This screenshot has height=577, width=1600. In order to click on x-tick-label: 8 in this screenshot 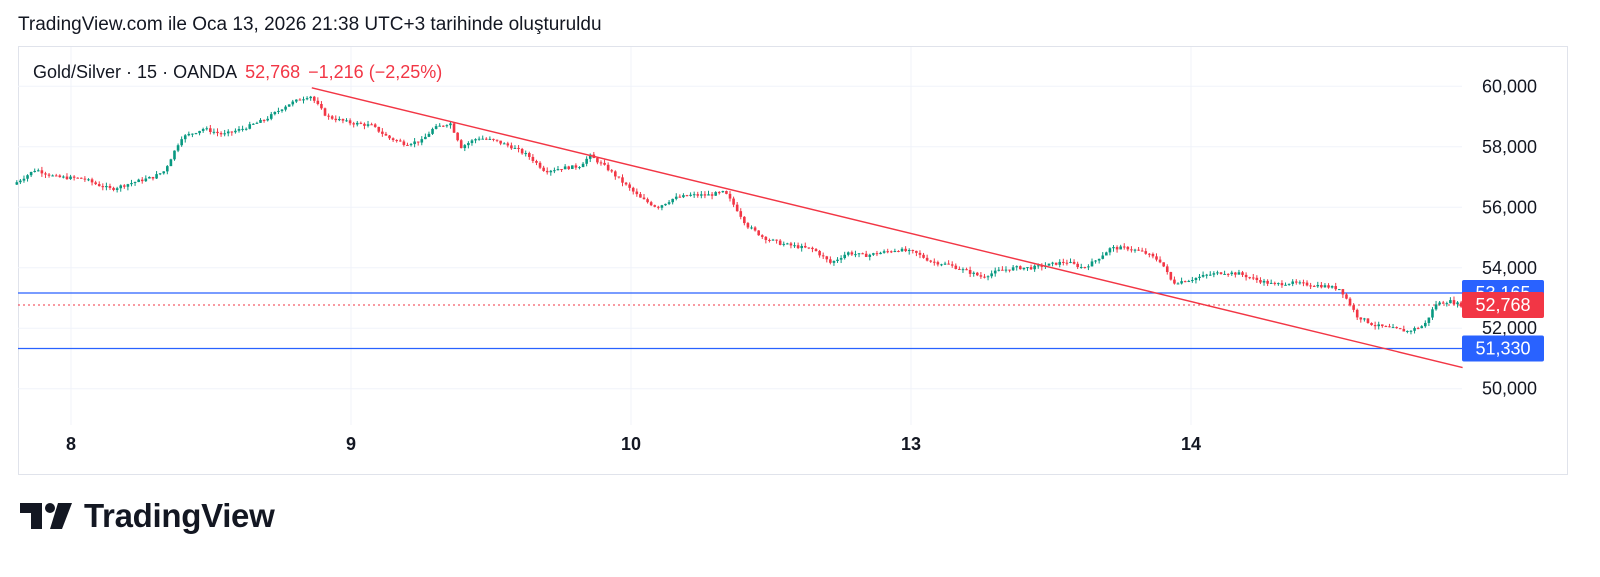, I will do `click(71, 444)`.